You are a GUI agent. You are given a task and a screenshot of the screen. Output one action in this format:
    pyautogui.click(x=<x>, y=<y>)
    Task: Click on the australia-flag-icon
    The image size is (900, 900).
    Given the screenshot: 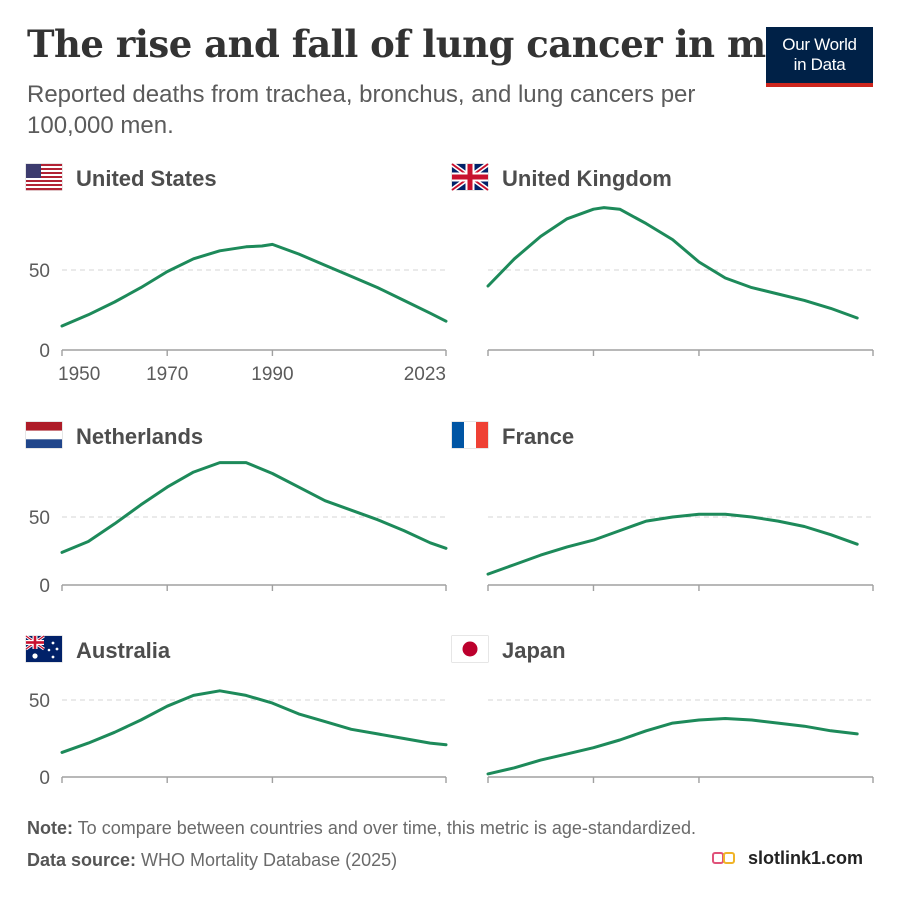 What is the action you would take?
    pyautogui.click(x=44, y=648)
    